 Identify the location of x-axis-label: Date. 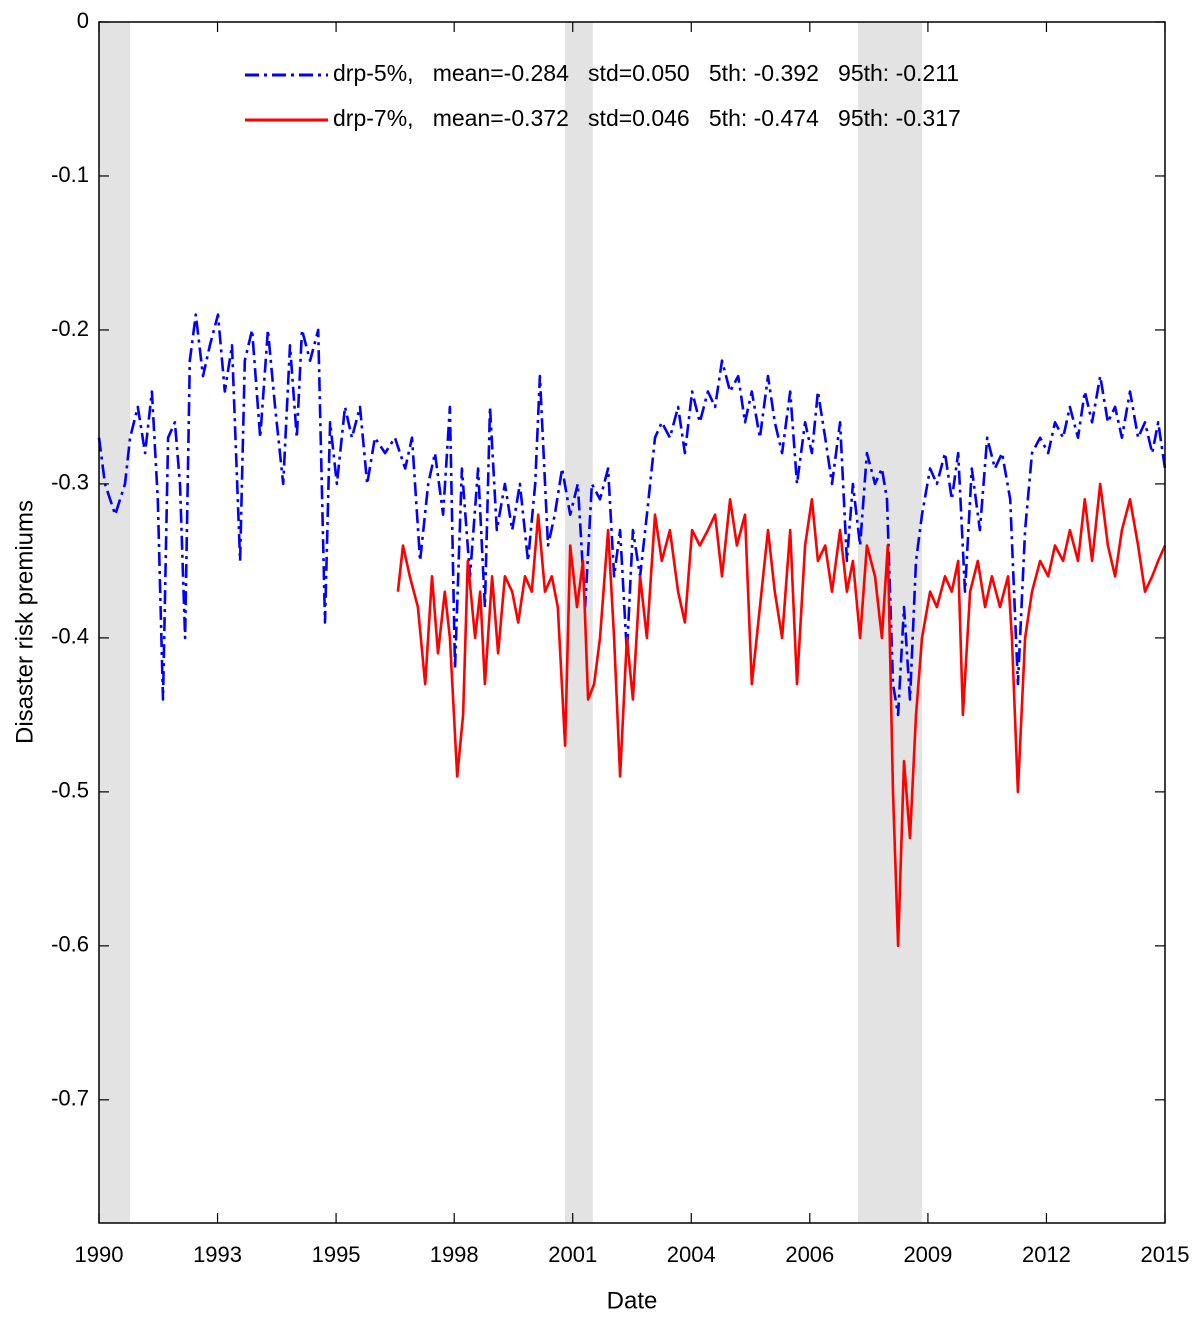
(632, 1300).